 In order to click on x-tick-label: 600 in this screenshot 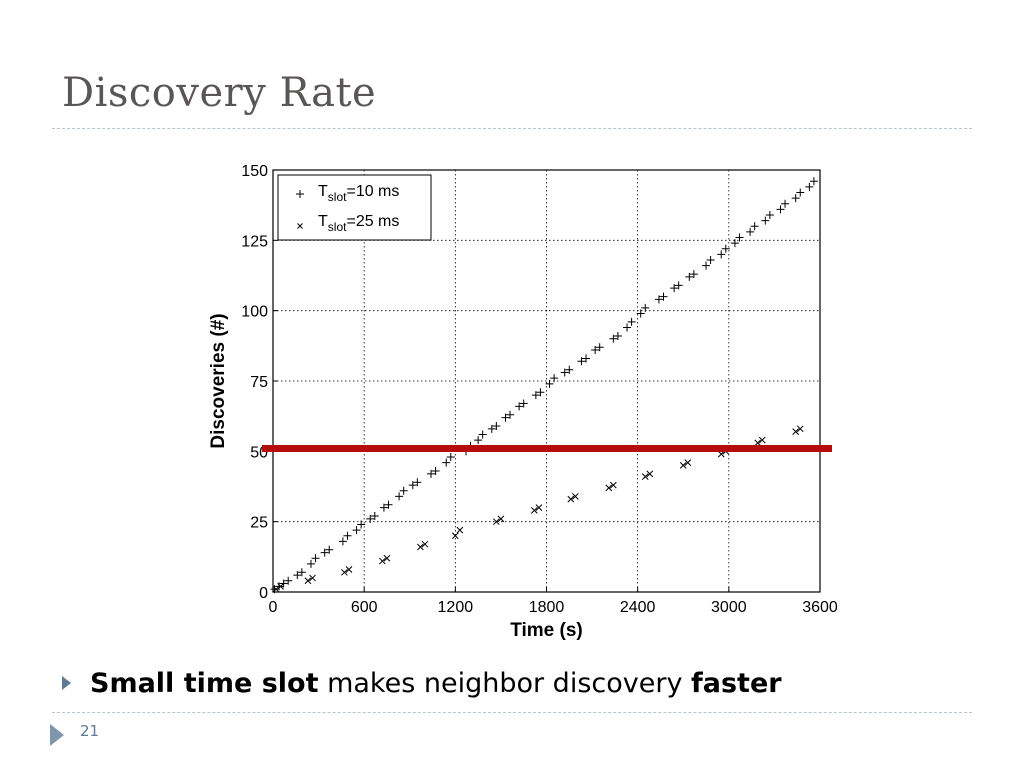, I will do `click(364, 607)`.